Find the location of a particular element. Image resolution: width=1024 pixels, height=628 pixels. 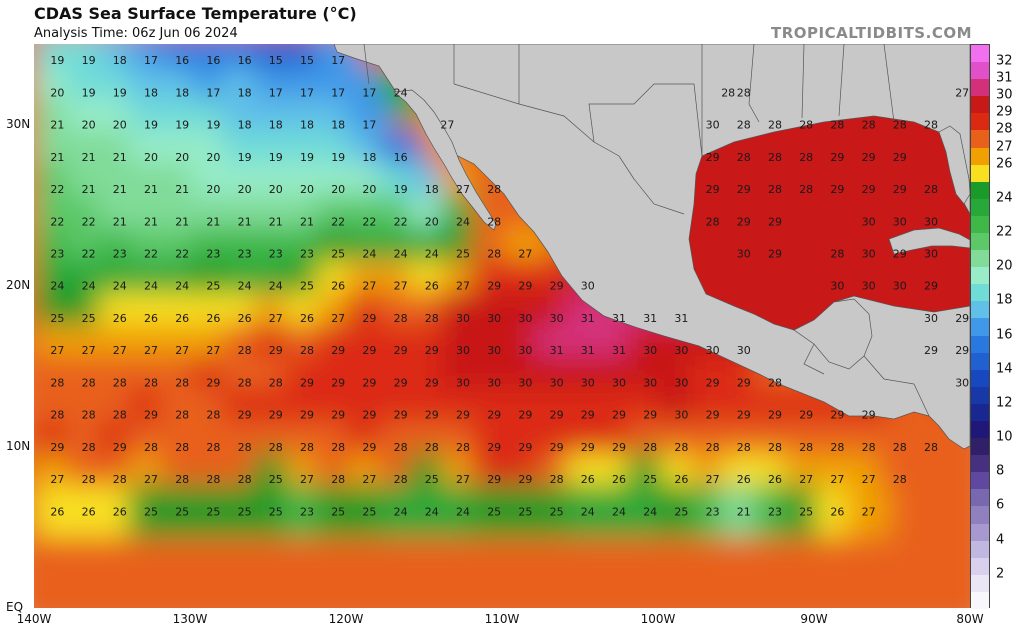

colorbar-label: 4 is located at coordinates (1000, 540).